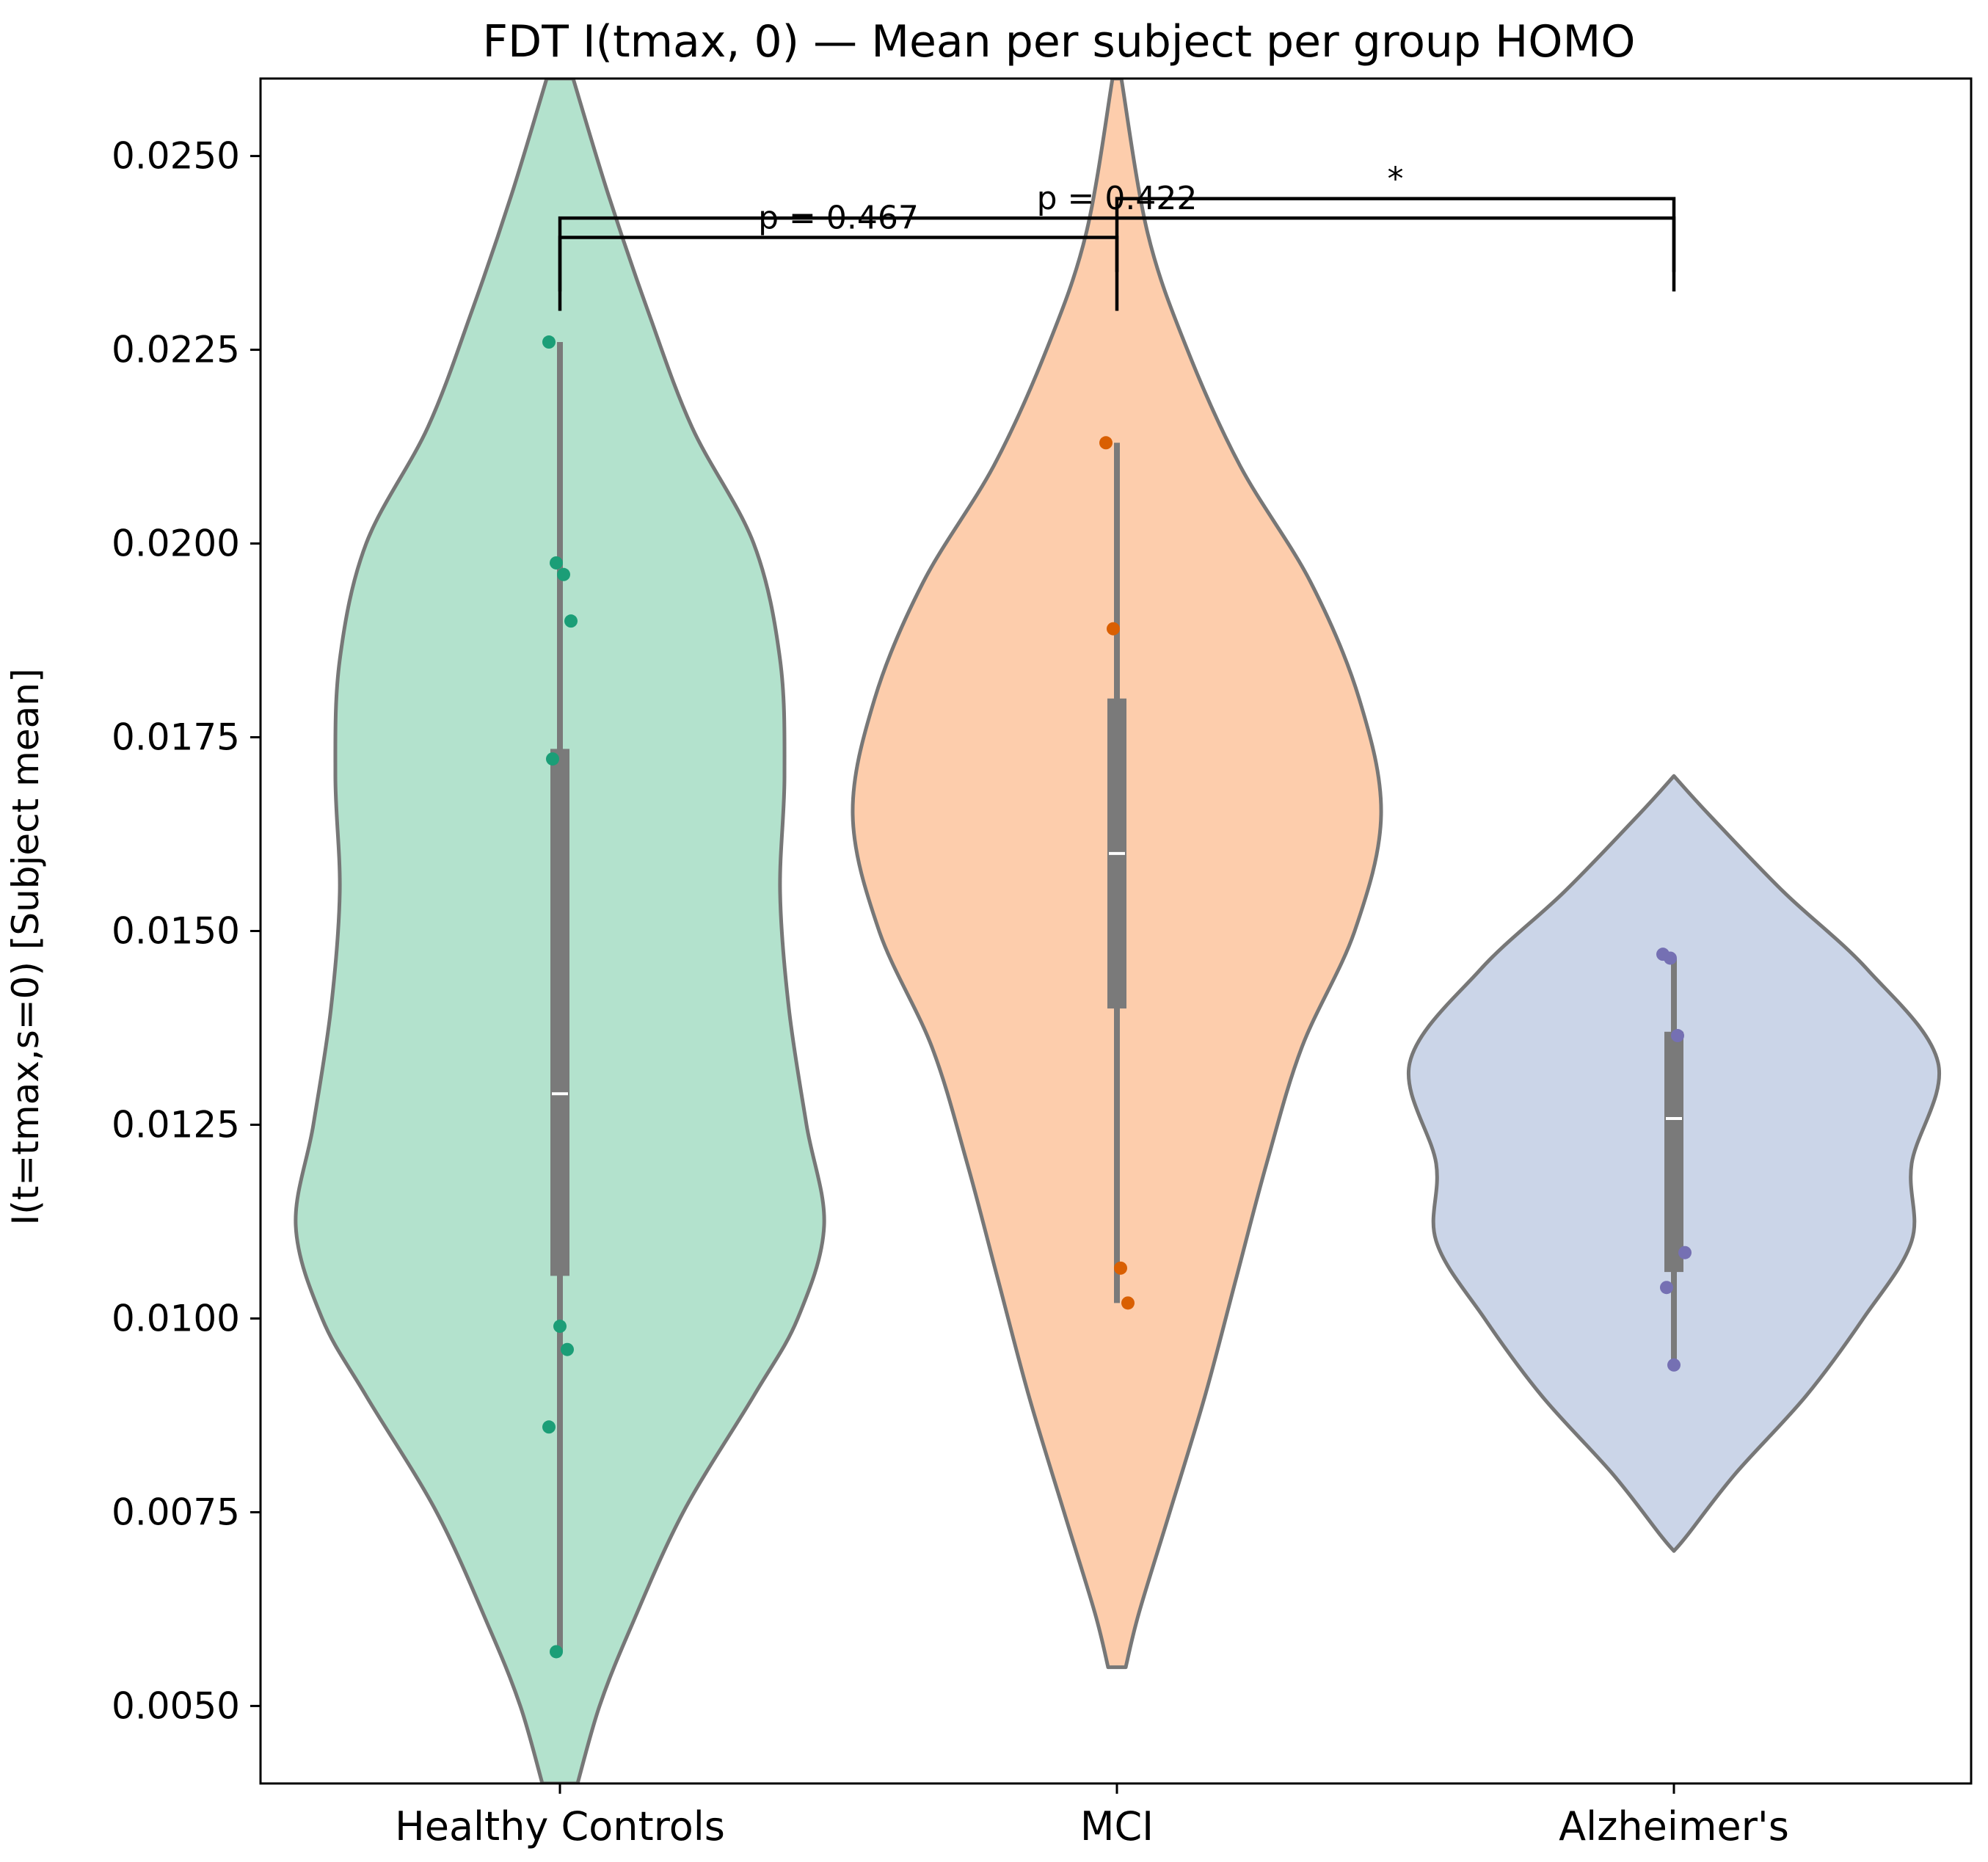 Image resolution: width=1988 pixels, height=1862 pixels. What do you see at coordinates (1396, 179) in the screenshot?
I see `significance-label: *` at bounding box center [1396, 179].